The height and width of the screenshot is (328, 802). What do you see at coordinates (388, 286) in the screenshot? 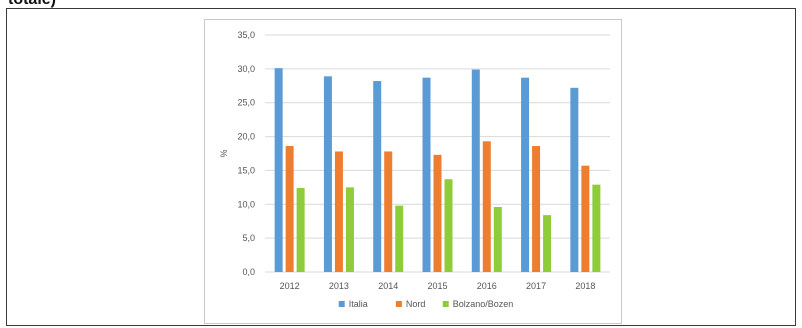
I see `x-tick-label: 2014` at bounding box center [388, 286].